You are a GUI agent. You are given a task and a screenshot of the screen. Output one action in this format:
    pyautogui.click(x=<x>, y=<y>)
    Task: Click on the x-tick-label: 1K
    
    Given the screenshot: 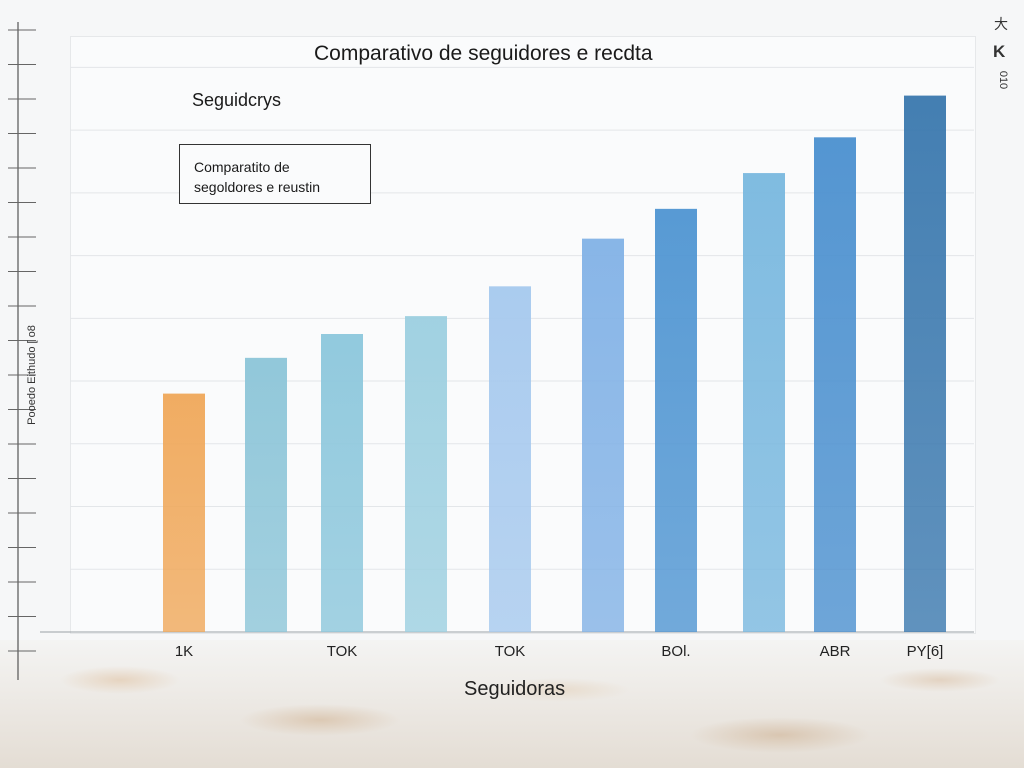 What is the action you would take?
    pyautogui.click(x=184, y=651)
    